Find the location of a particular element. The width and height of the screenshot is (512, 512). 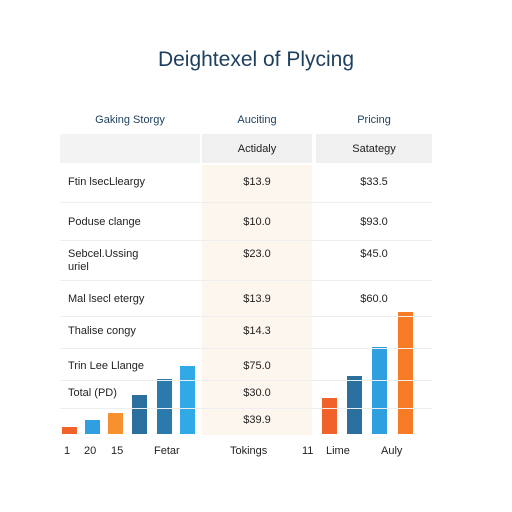

price: $23.0 is located at coordinates (257, 254).